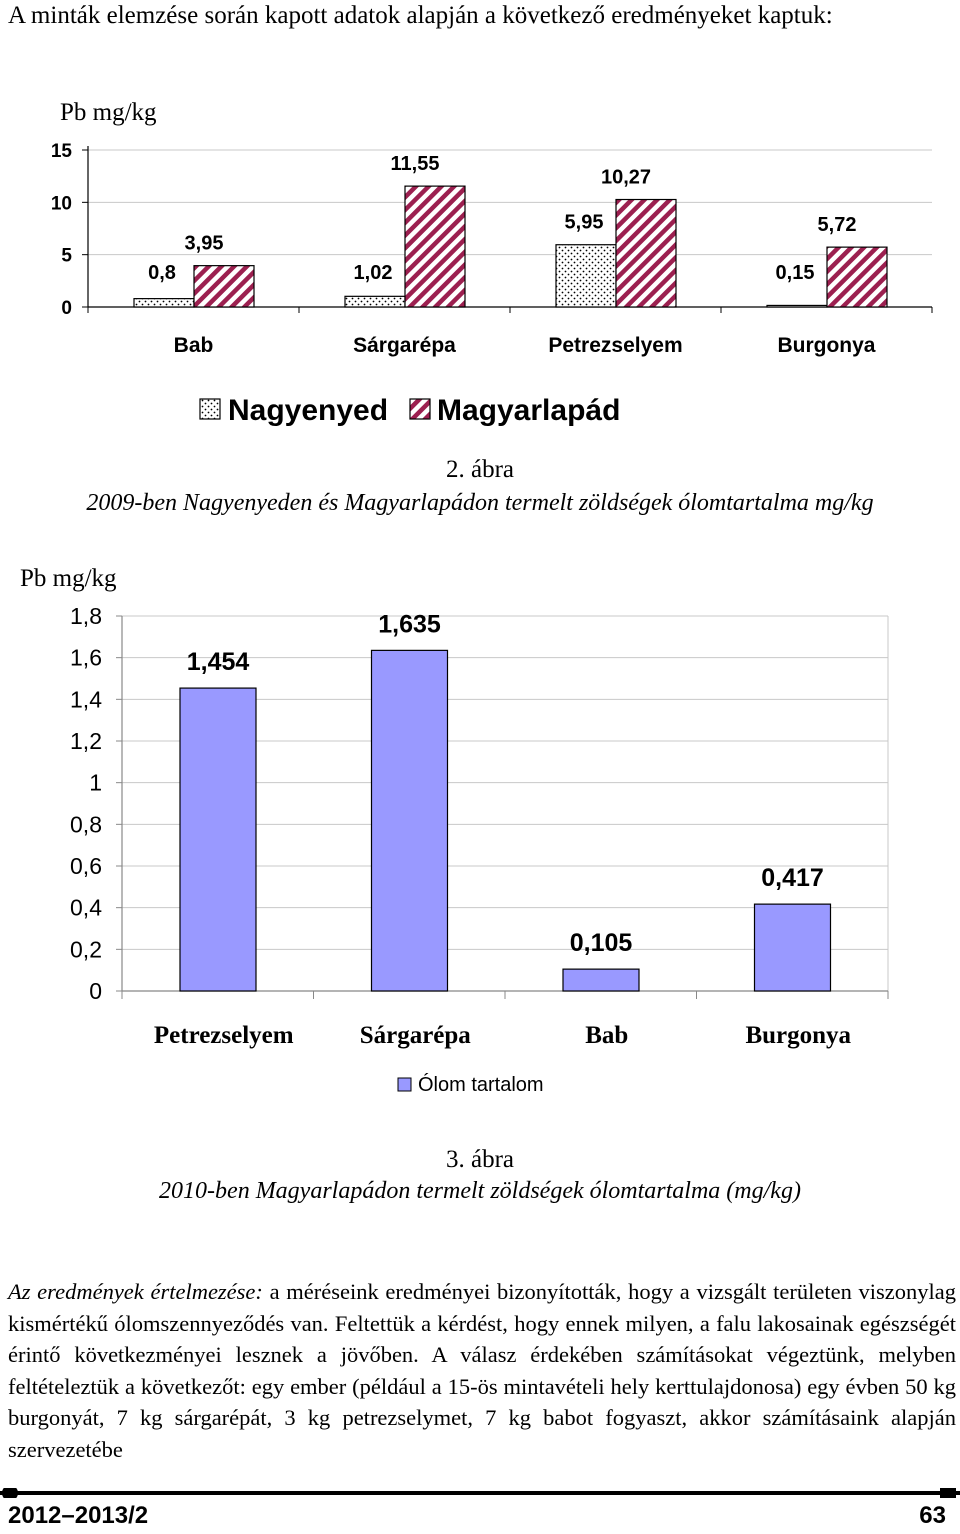 Image resolution: width=960 pixels, height=1534 pixels. Describe the element at coordinates (404, 345) in the screenshot. I see `chart1-category-label: Sárgarépa` at that location.